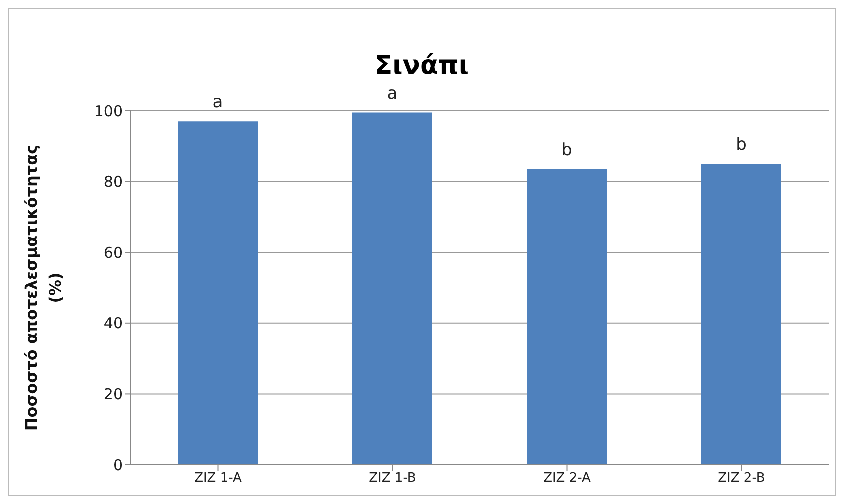 Image resolution: width=844 pixels, height=504 pixels. Describe the element at coordinates (118, 465) in the screenshot. I see `y-tick-label: 0` at that location.